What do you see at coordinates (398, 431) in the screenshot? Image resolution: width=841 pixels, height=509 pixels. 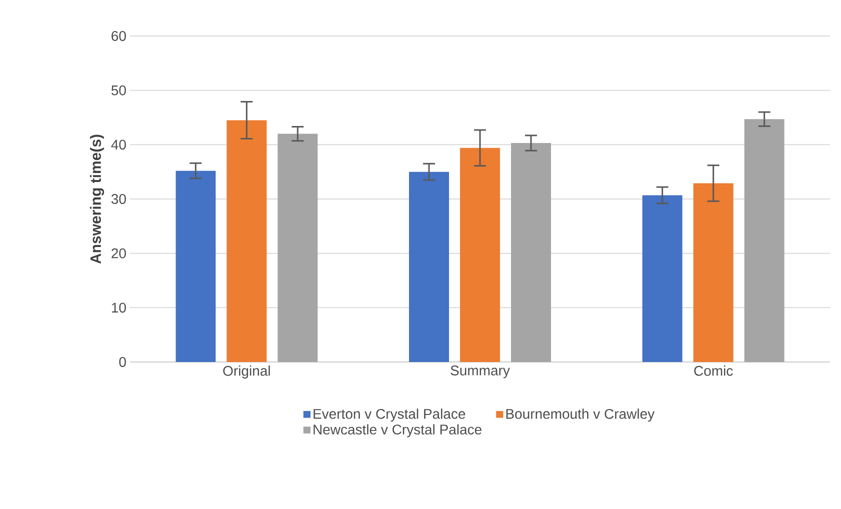 I see `legend-label: Newcastle v Crystal Palace` at bounding box center [398, 431].